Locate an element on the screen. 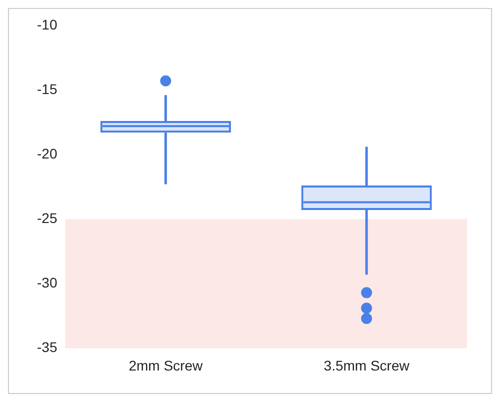 The width and height of the screenshot is (500, 402). y-tick-label: -20 is located at coordinates (47, 153).